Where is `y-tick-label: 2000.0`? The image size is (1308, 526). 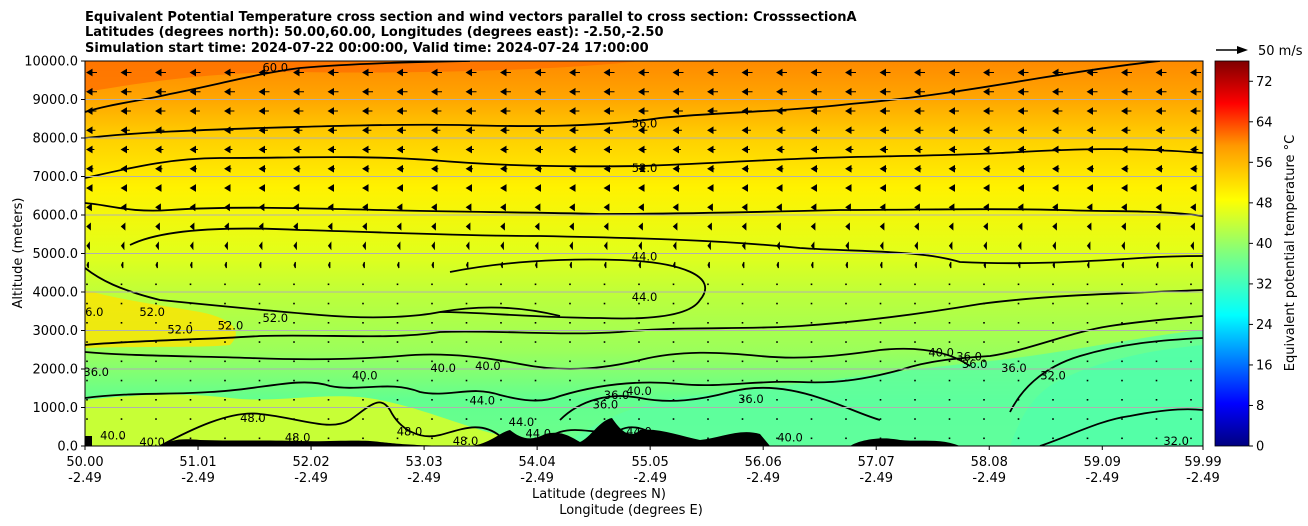
y-tick-label: 2000.0 is located at coordinates (56, 370).